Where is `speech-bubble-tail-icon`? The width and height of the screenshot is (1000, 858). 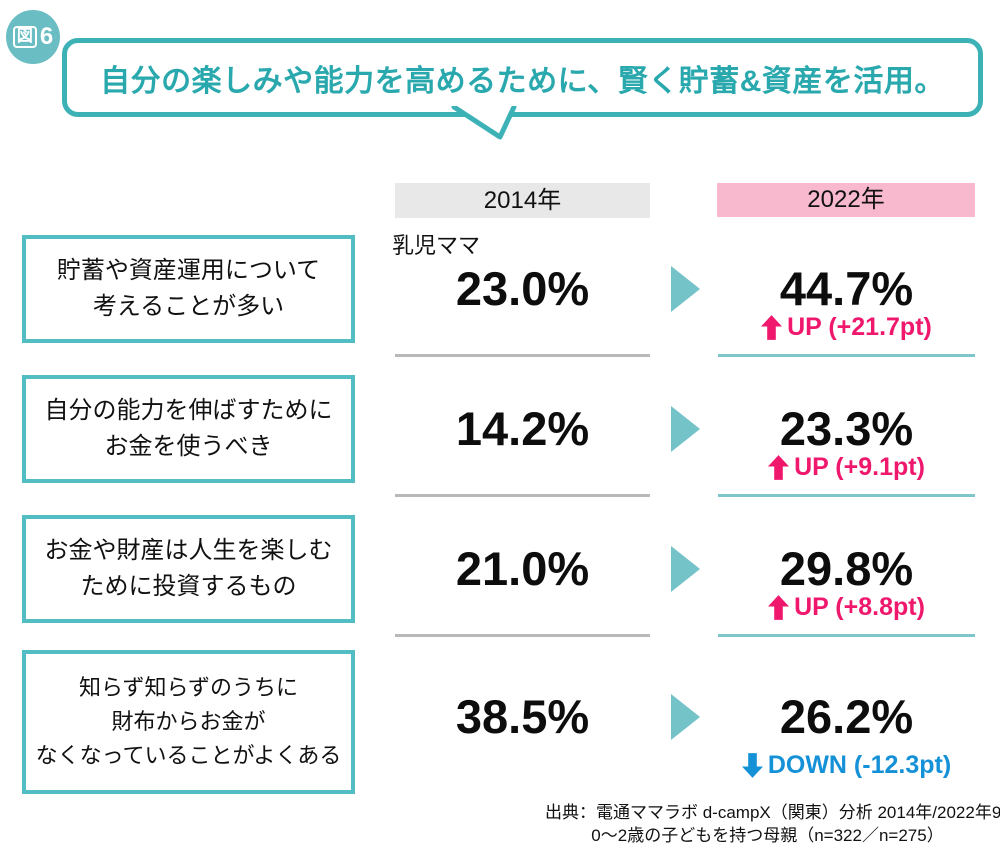 speech-bubble-tail-icon is located at coordinates (484, 123).